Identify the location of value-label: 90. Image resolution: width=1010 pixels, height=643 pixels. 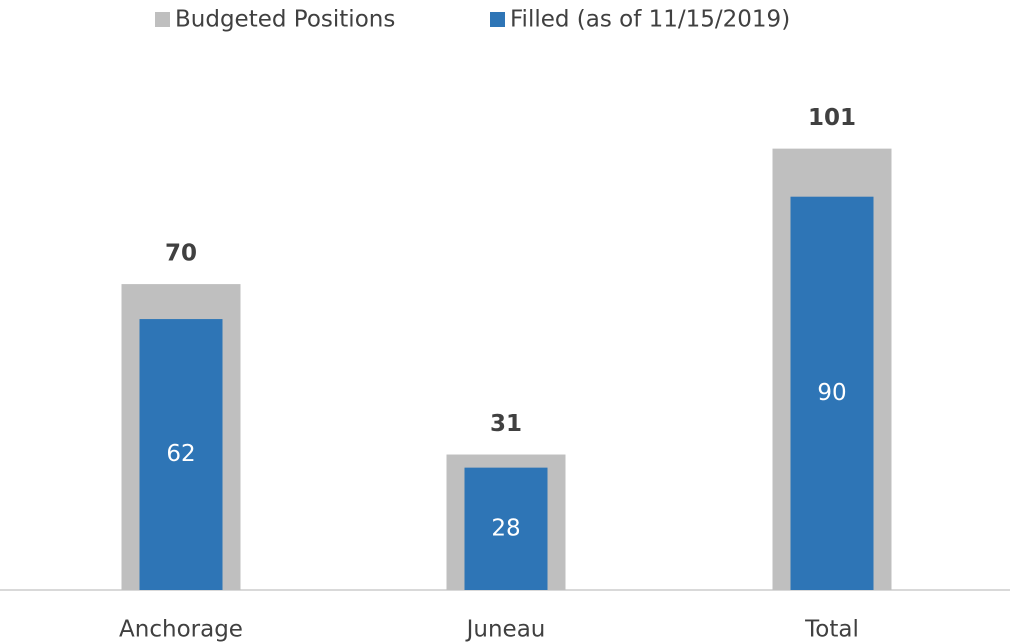
(831, 393).